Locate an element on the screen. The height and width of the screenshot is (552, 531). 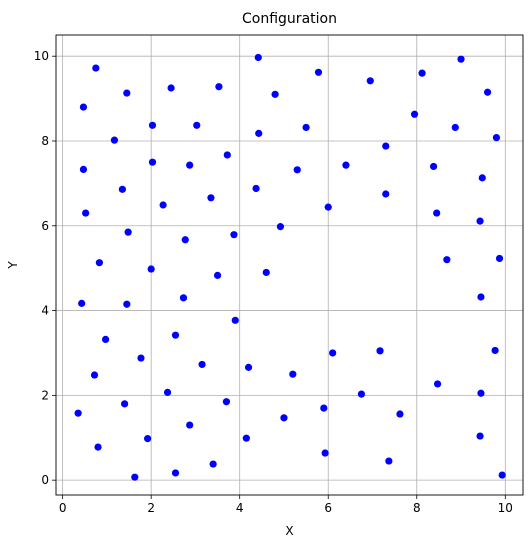
y-tick-label: 4 is located at coordinates (45, 311).